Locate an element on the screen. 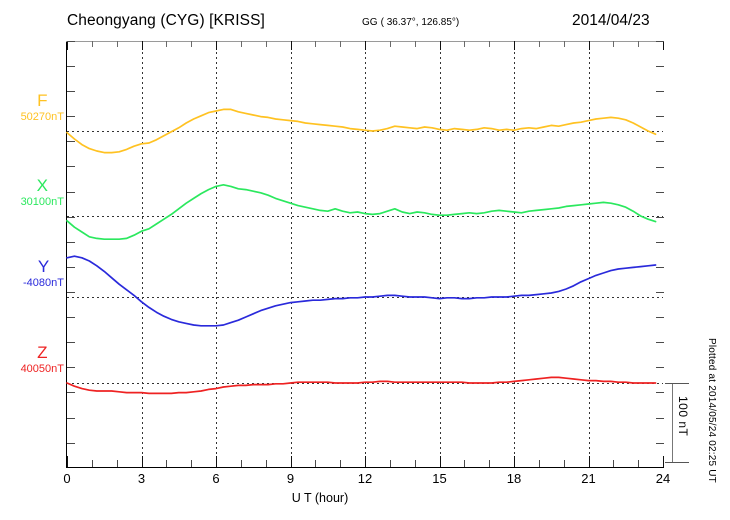 The image size is (730, 520). x-tick-label-9: 9 is located at coordinates (290, 478).